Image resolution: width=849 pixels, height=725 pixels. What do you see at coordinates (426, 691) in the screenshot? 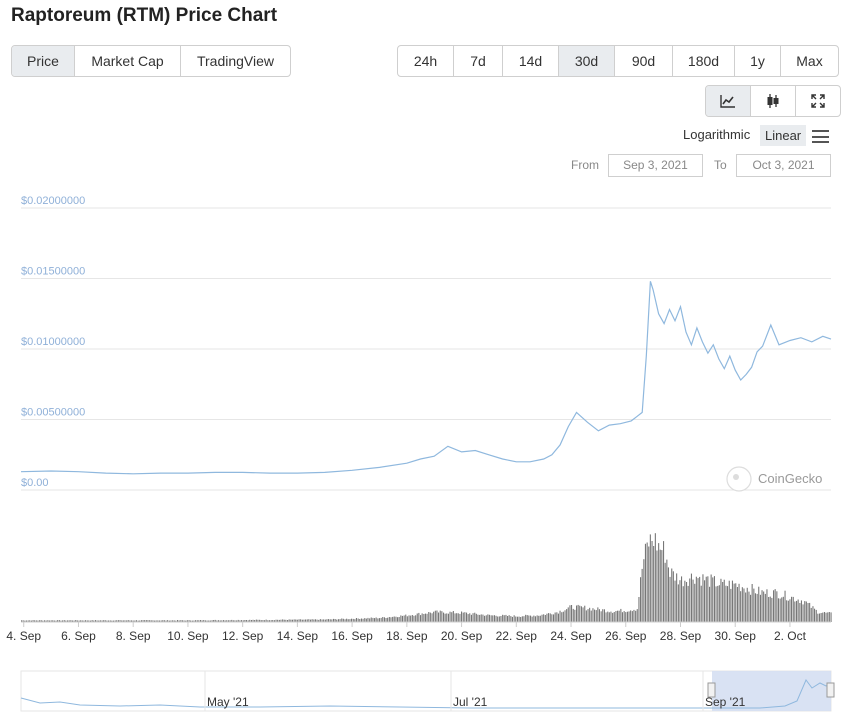
I see `navigator-frame` at bounding box center [426, 691].